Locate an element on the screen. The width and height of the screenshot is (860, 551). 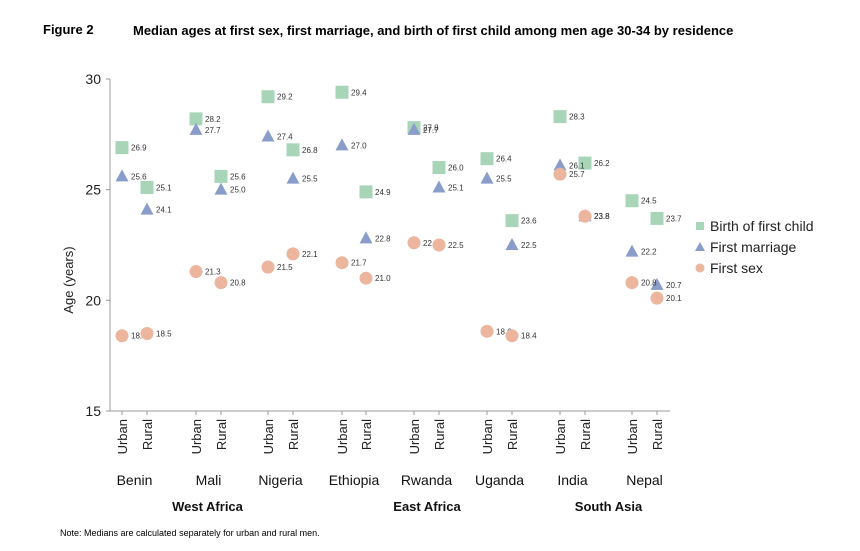
legend-label: Birth of first child is located at coordinates (761, 226).